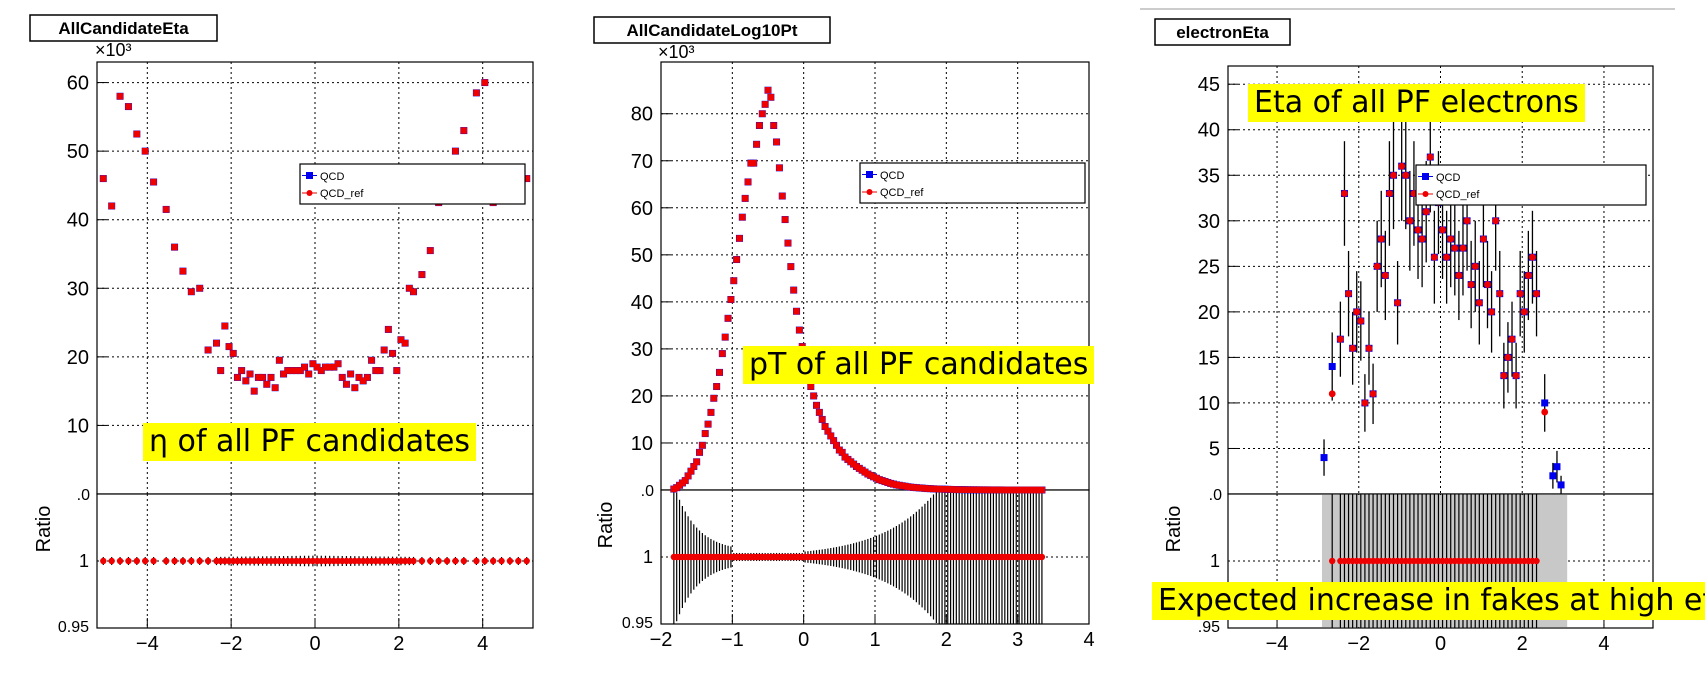 The height and width of the screenshot is (674, 1705). I want to click on ratio-axis-label: Ratio, so click(44, 529).